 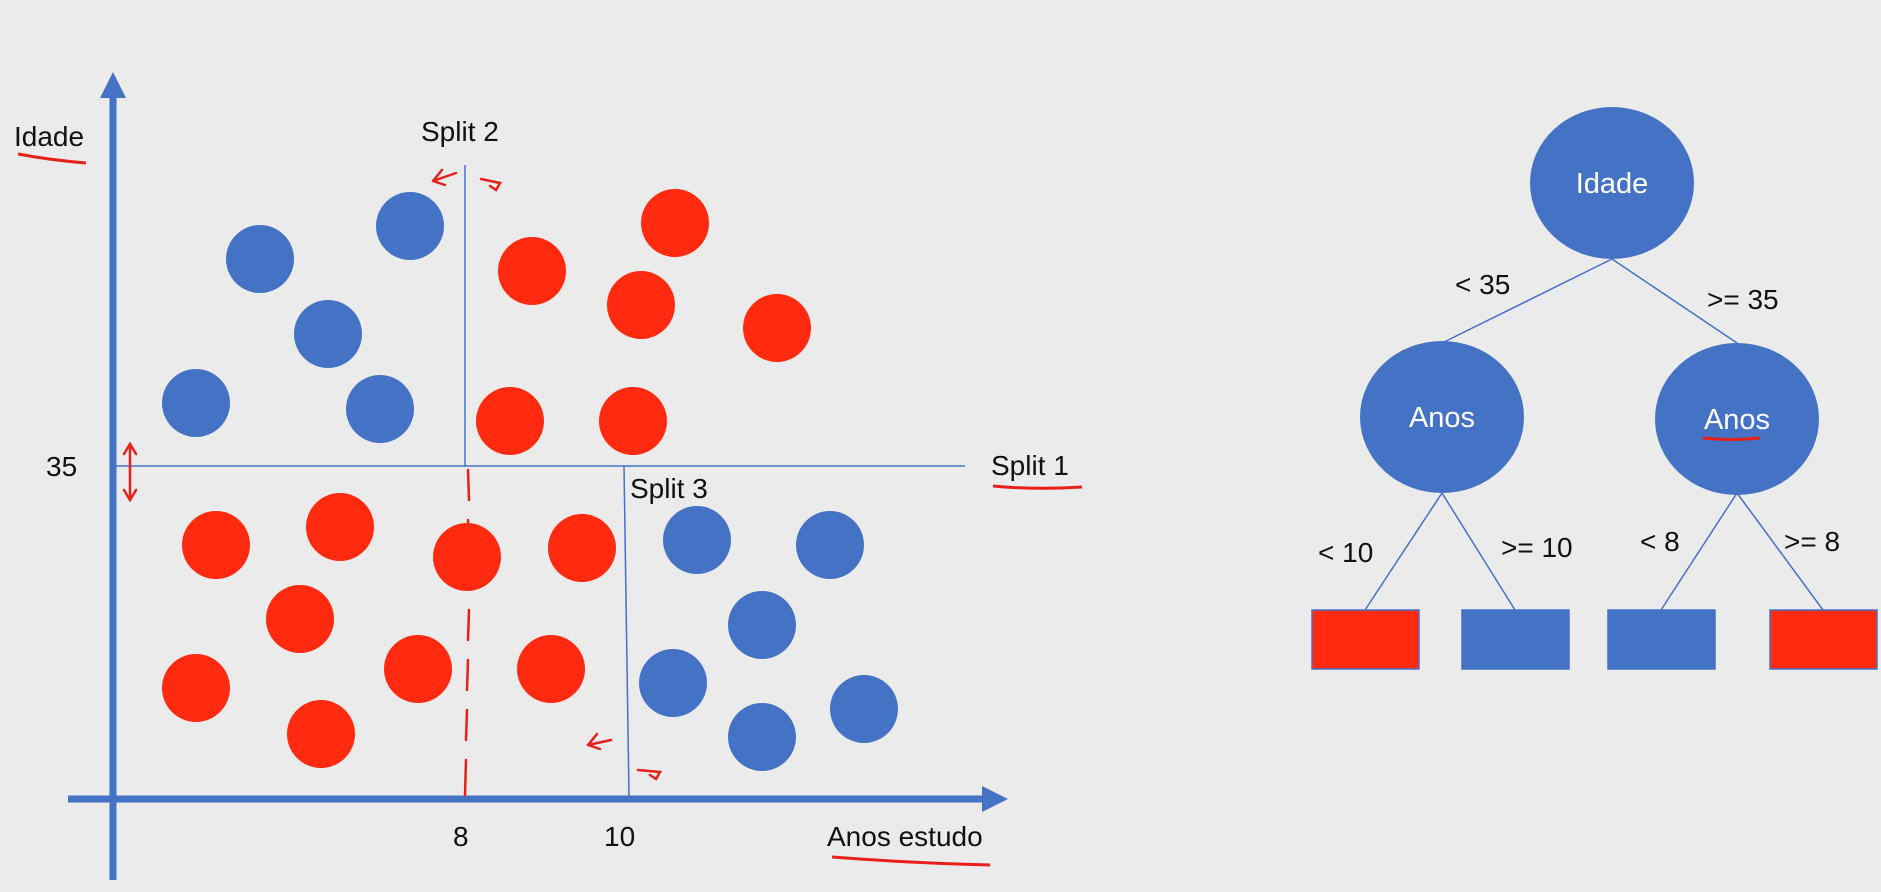 I want to click on edge-left-leaf1, so click(x=1403, y=551).